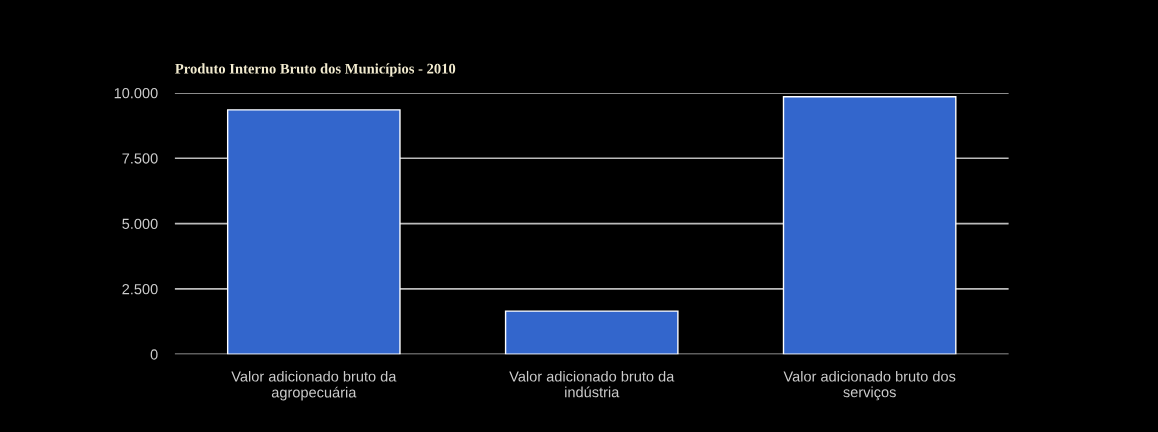 This screenshot has height=432, width=1158. Describe the element at coordinates (314, 385) in the screenshot. I see `x-tick-label: Valor adicionado bruto da agropecuária` at that location.